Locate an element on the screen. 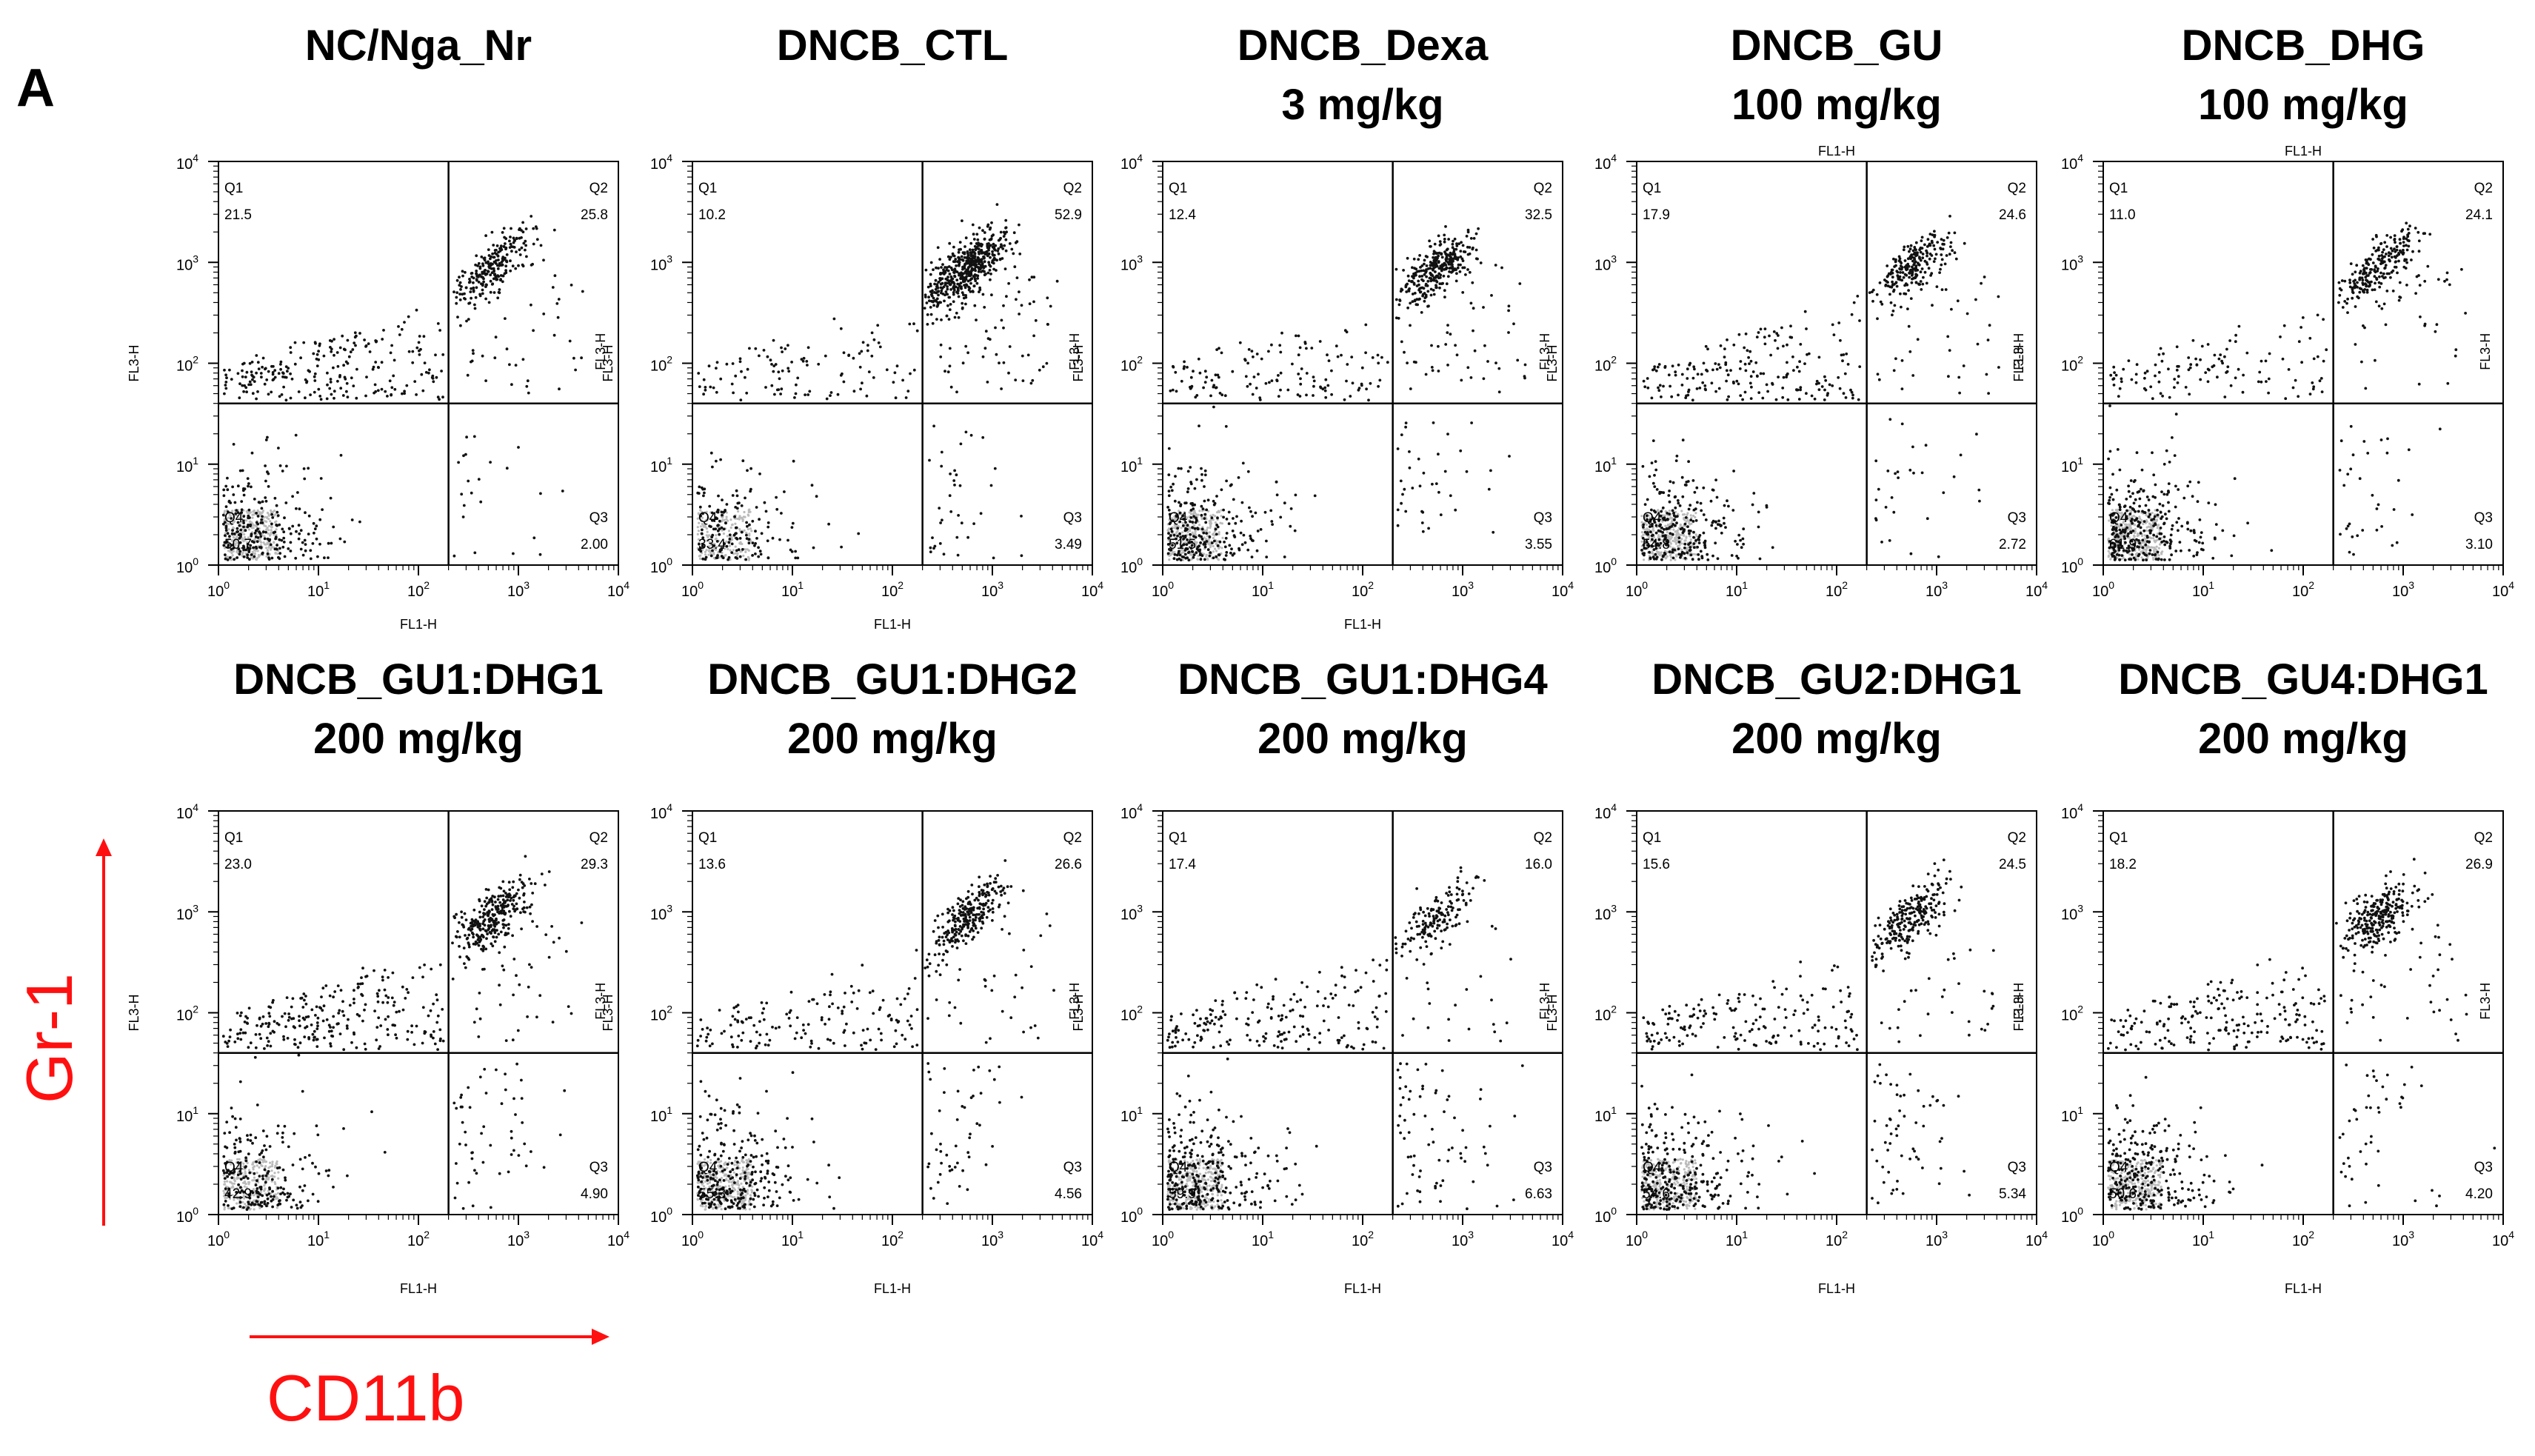  quadrant-percent: 51.5 is located at coordinates (1182, 544).